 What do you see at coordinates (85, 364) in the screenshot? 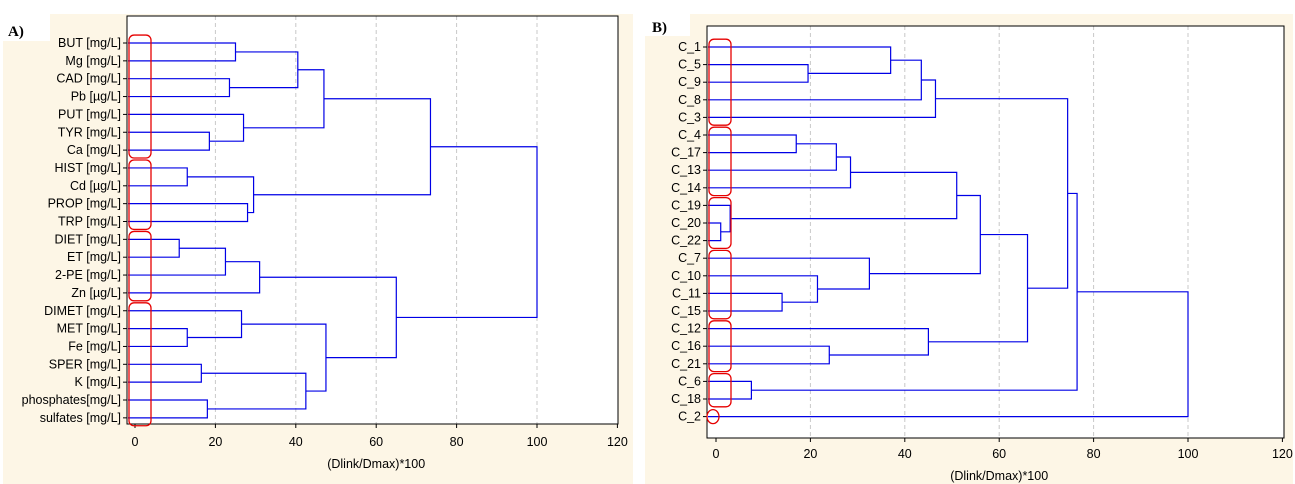
I see `leaf-label: SPER [mg/L]` at bounding box center [85, 364].